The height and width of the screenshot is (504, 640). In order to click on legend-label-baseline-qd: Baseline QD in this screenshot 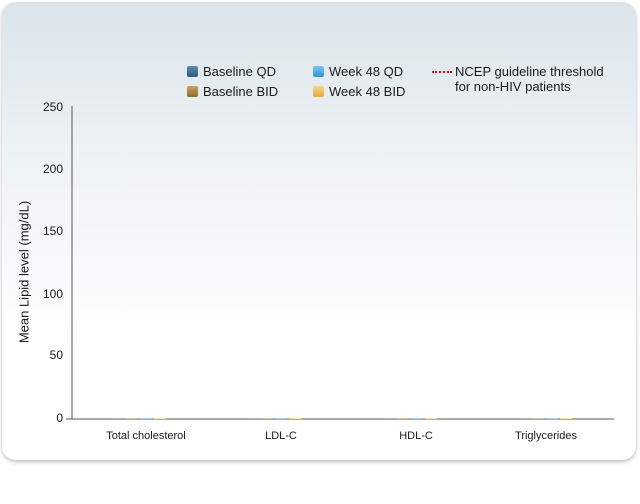, I will do `click(239, 71)`.